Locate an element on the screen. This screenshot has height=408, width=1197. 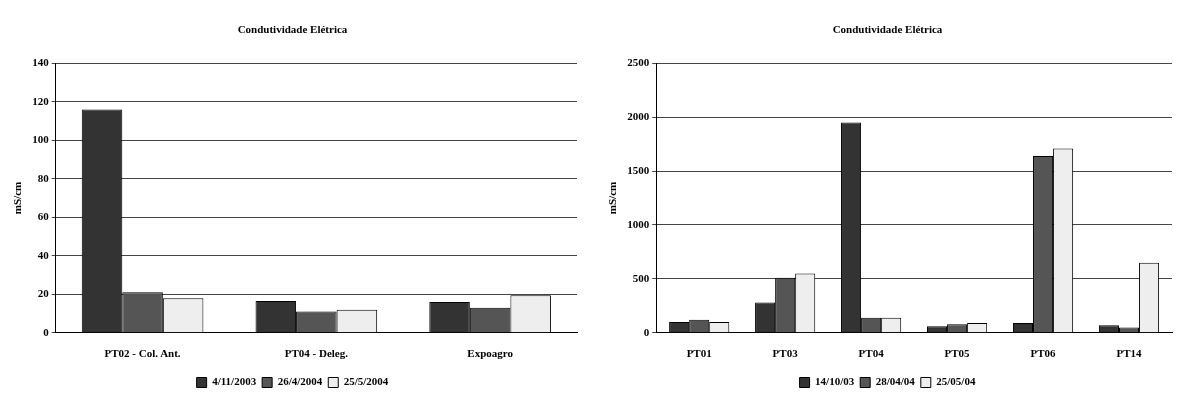
y-tick-label: 140 is located at coordinates (41, 62).